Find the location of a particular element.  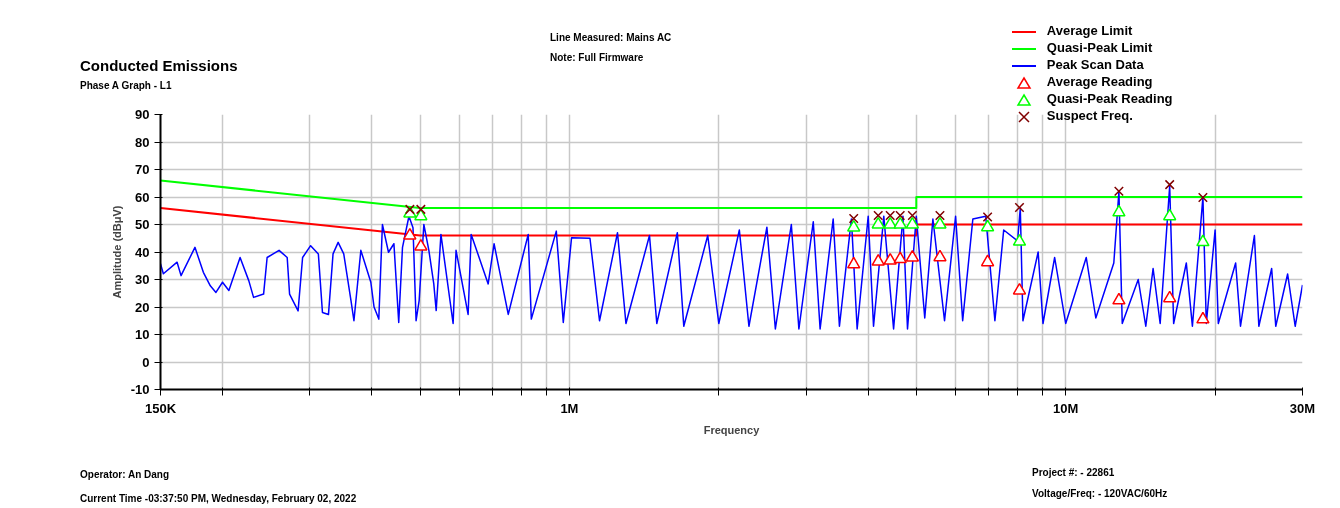

text: Project #: - 22861 is located at coordinates (1073, 473).